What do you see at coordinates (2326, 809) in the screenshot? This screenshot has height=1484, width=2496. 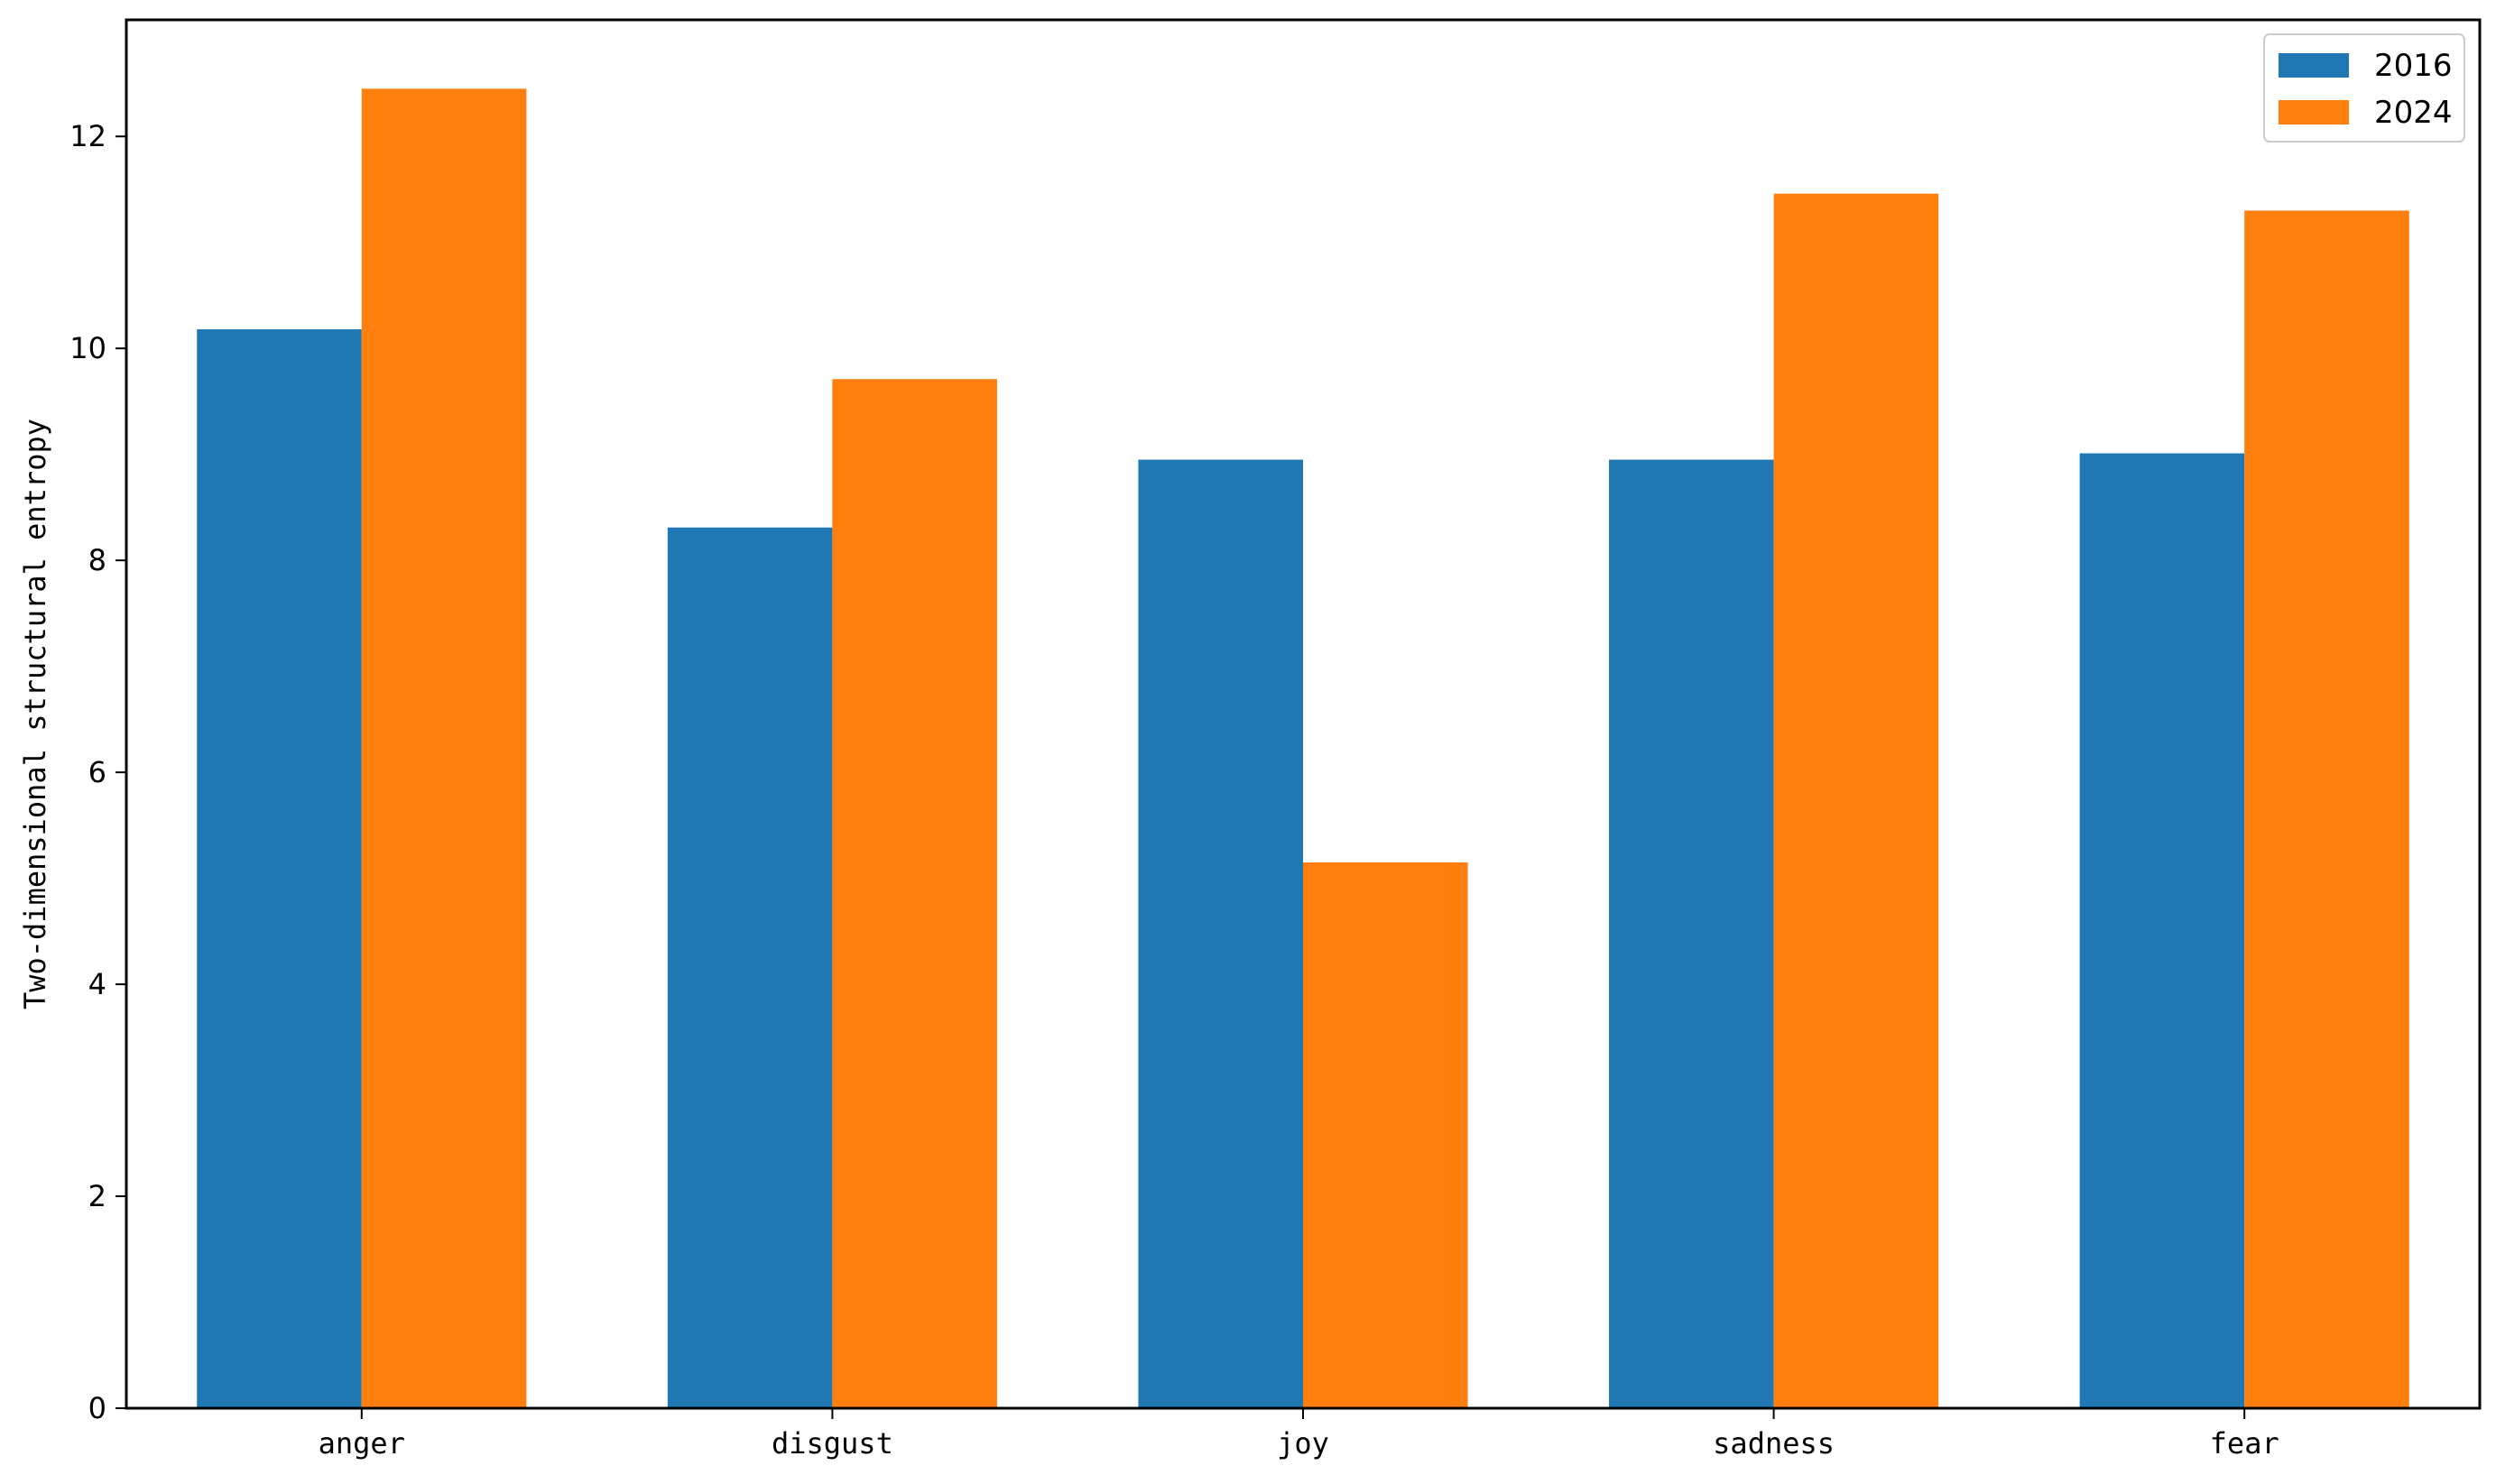 I see `bar-fear-2024` at bounding box center [2326, 809].